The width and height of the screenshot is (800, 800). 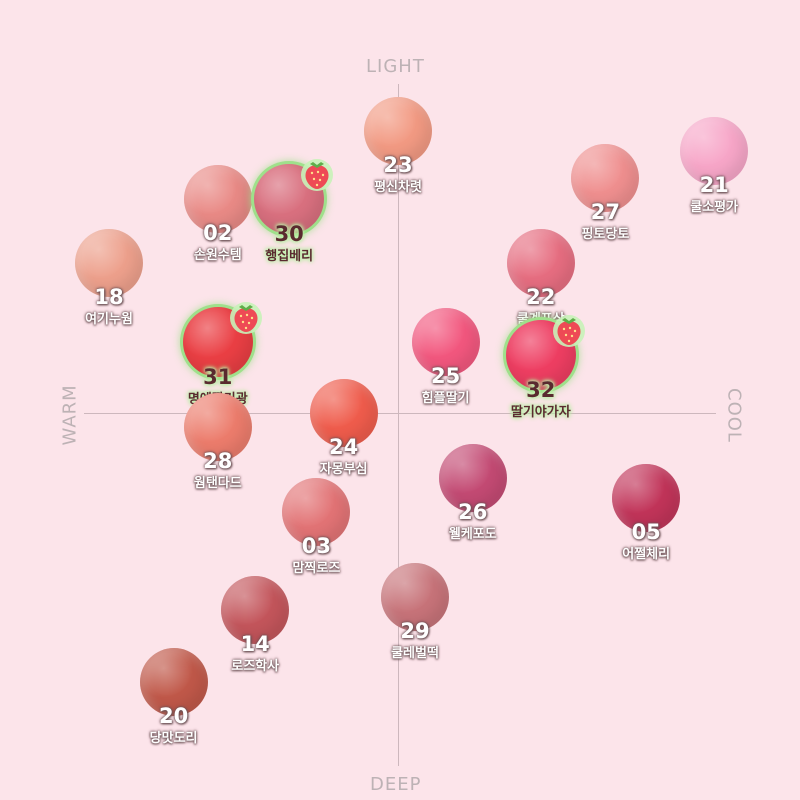 What do you see at coordinates (396, 784) in the screenshot?
I see `axis-label-deep: DEEP` at bounding box center [396, 784].